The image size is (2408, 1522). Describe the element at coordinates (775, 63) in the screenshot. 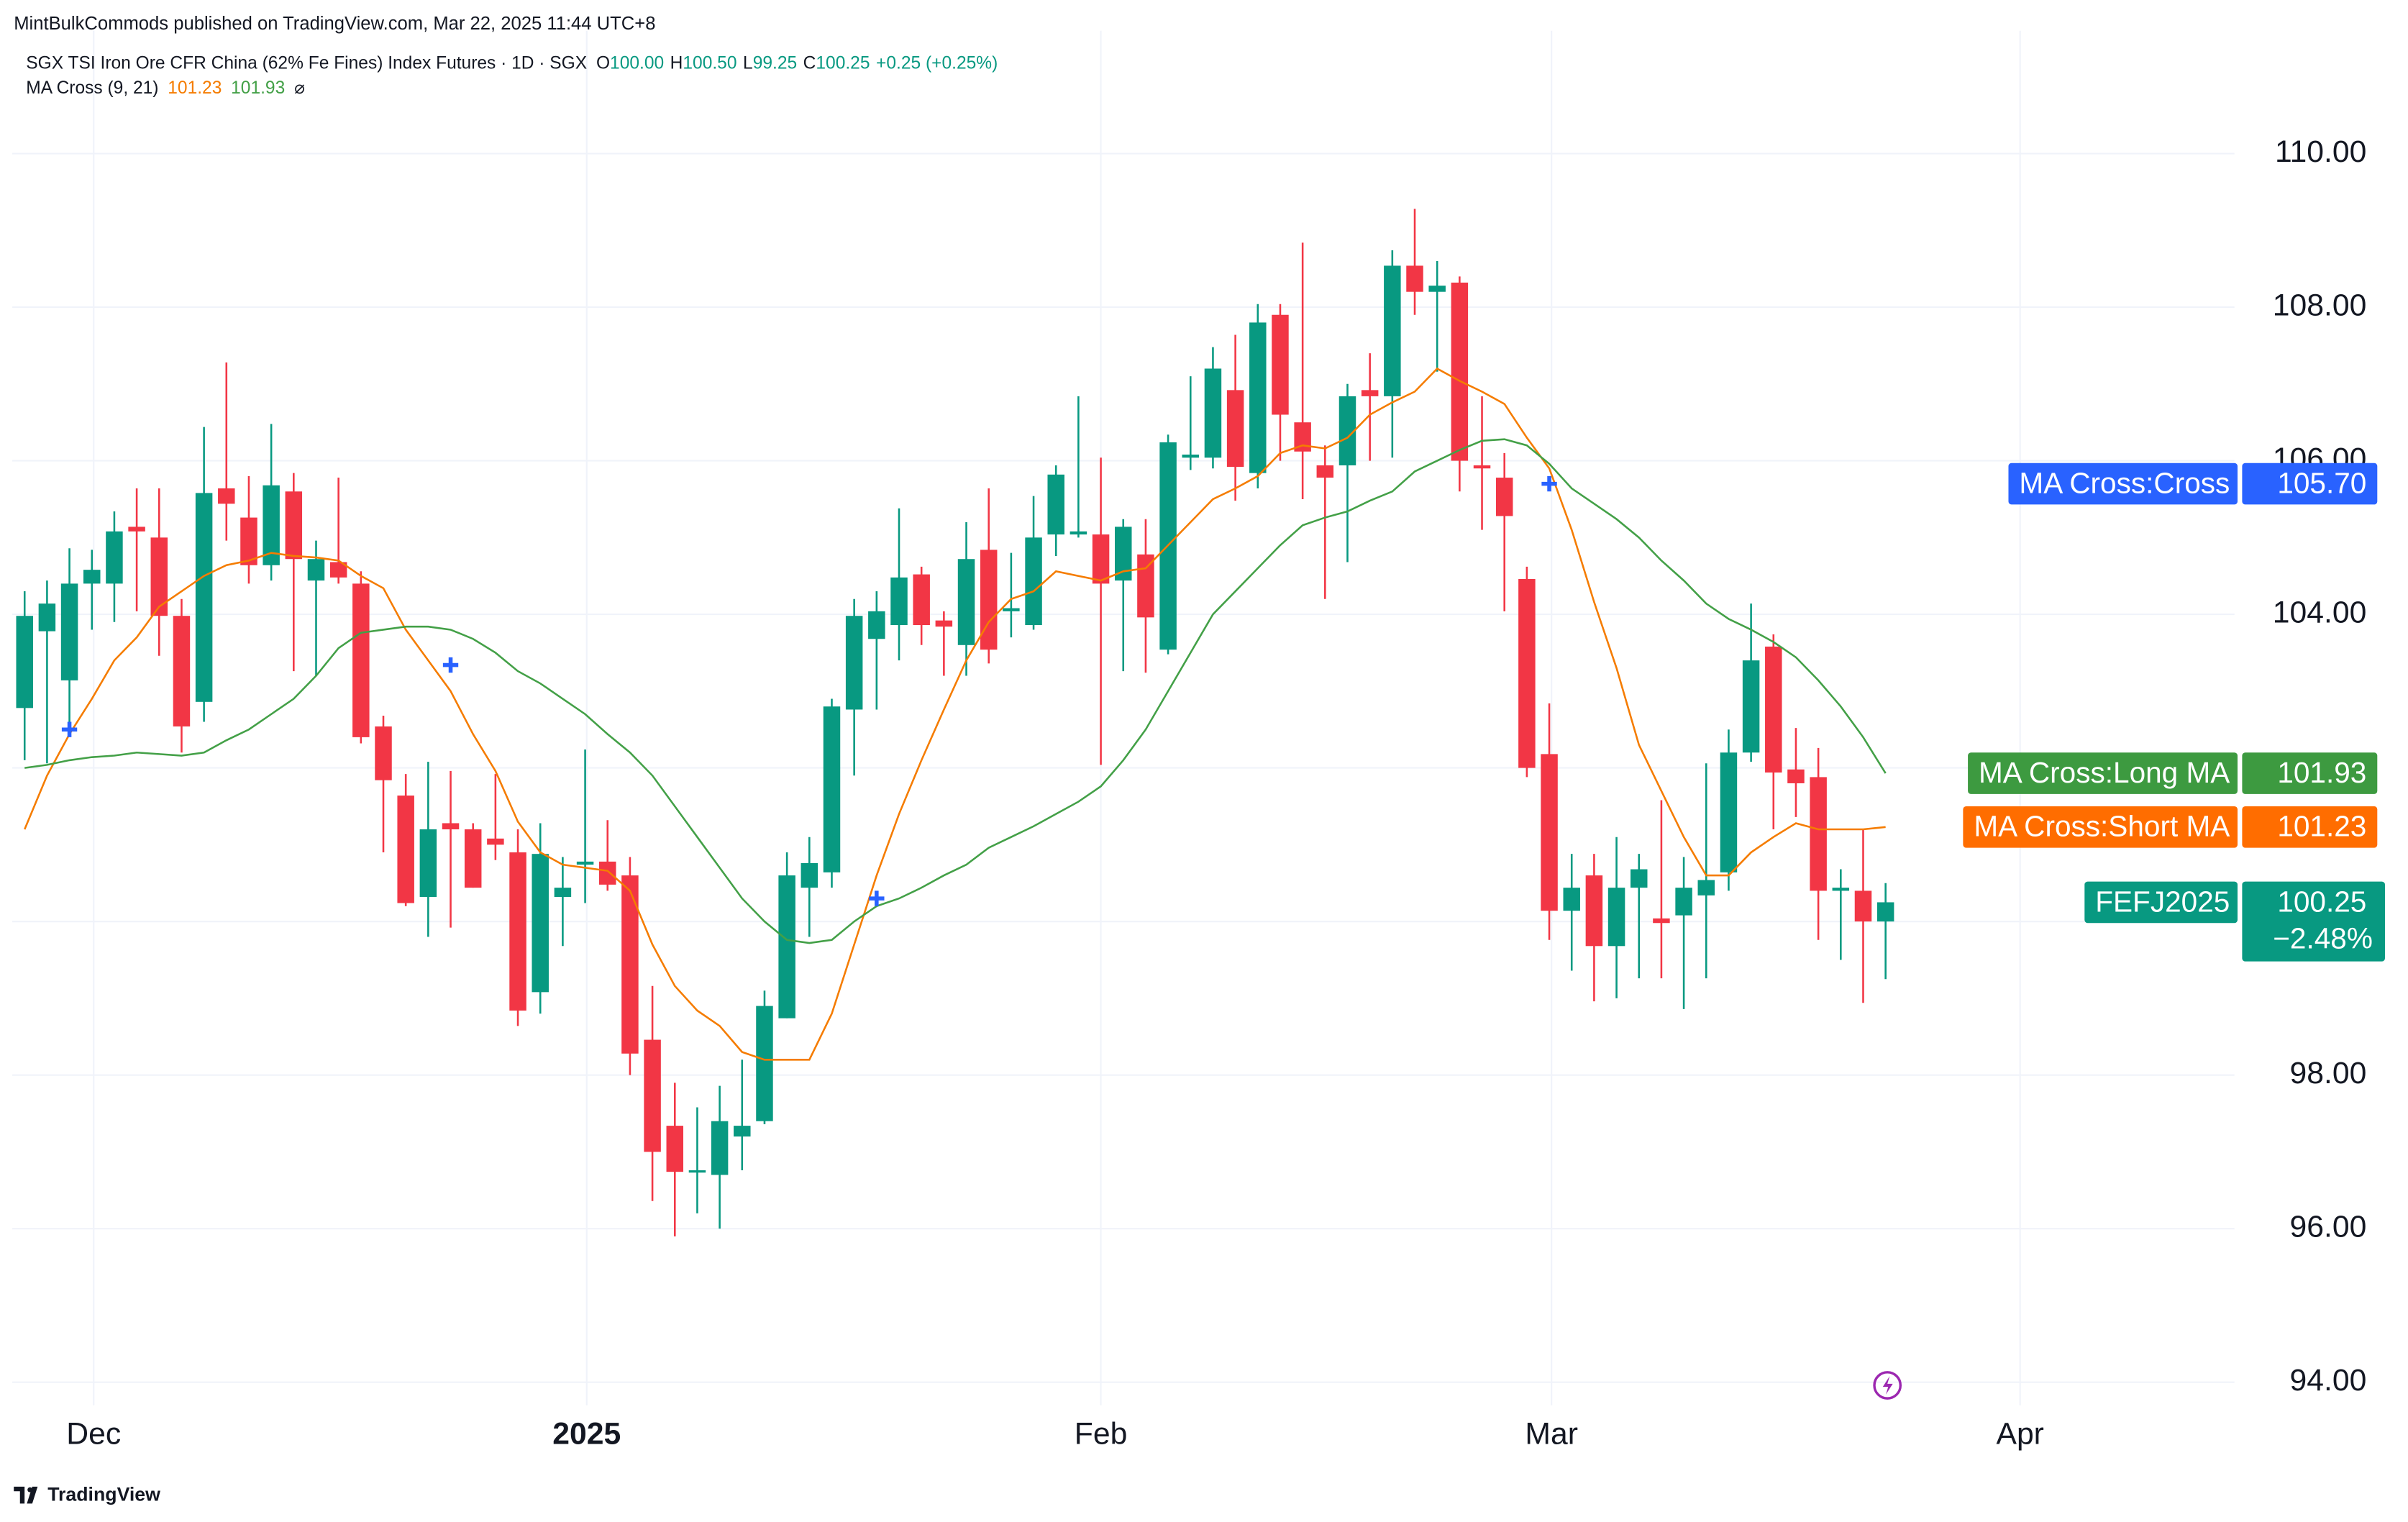

I see `ohlc-value: 99.25` at that location.